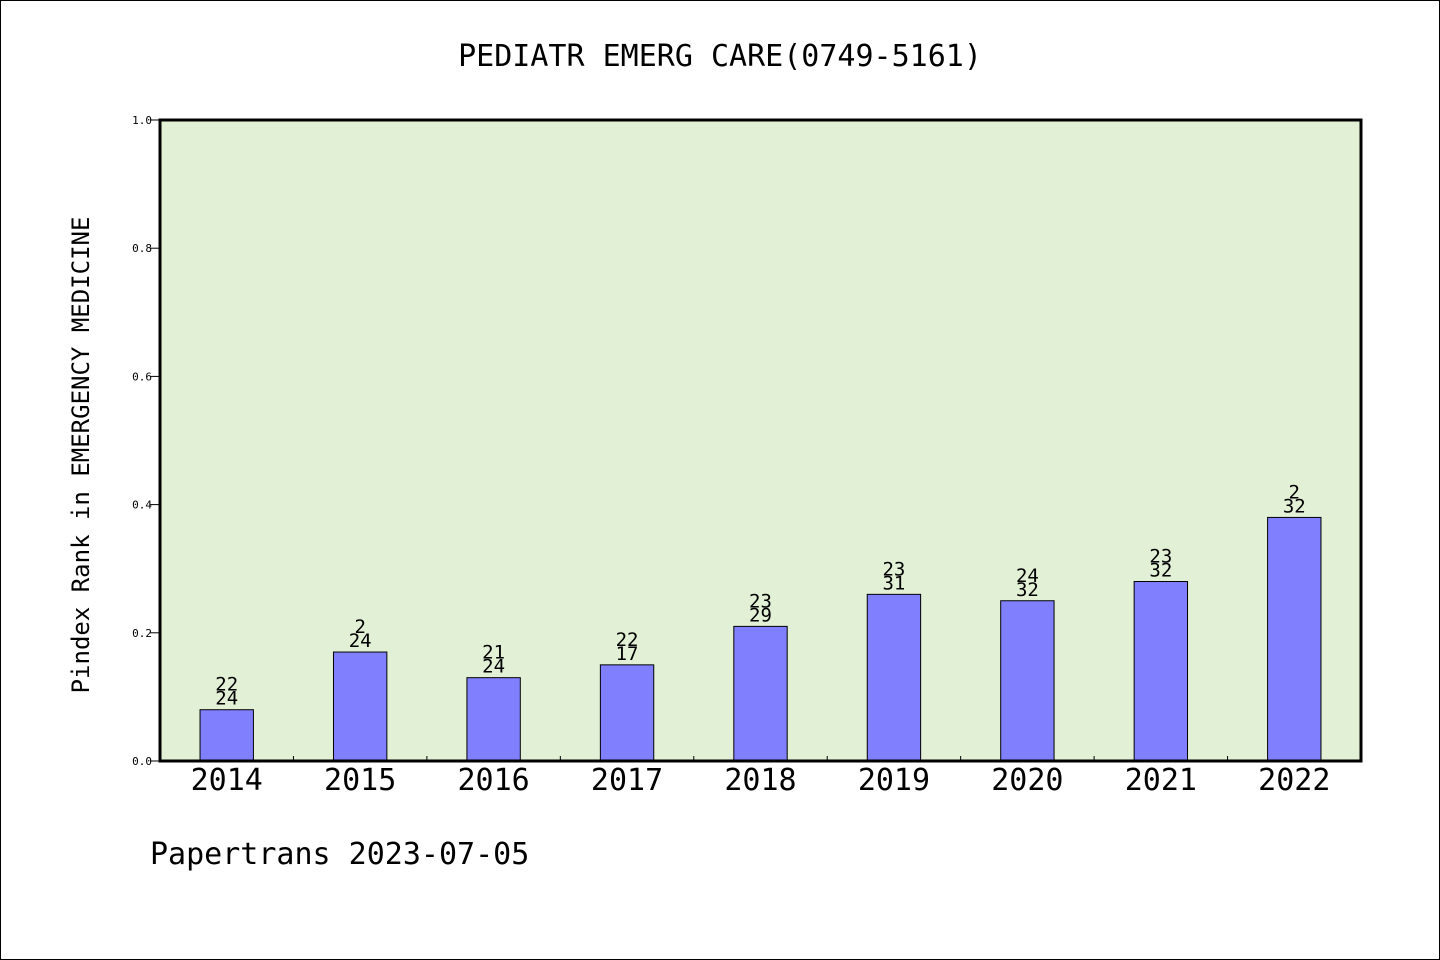  Describe the element at coordinates (142, 761) in the screenshot. I see `y-tick-label: 0.0` at that location.